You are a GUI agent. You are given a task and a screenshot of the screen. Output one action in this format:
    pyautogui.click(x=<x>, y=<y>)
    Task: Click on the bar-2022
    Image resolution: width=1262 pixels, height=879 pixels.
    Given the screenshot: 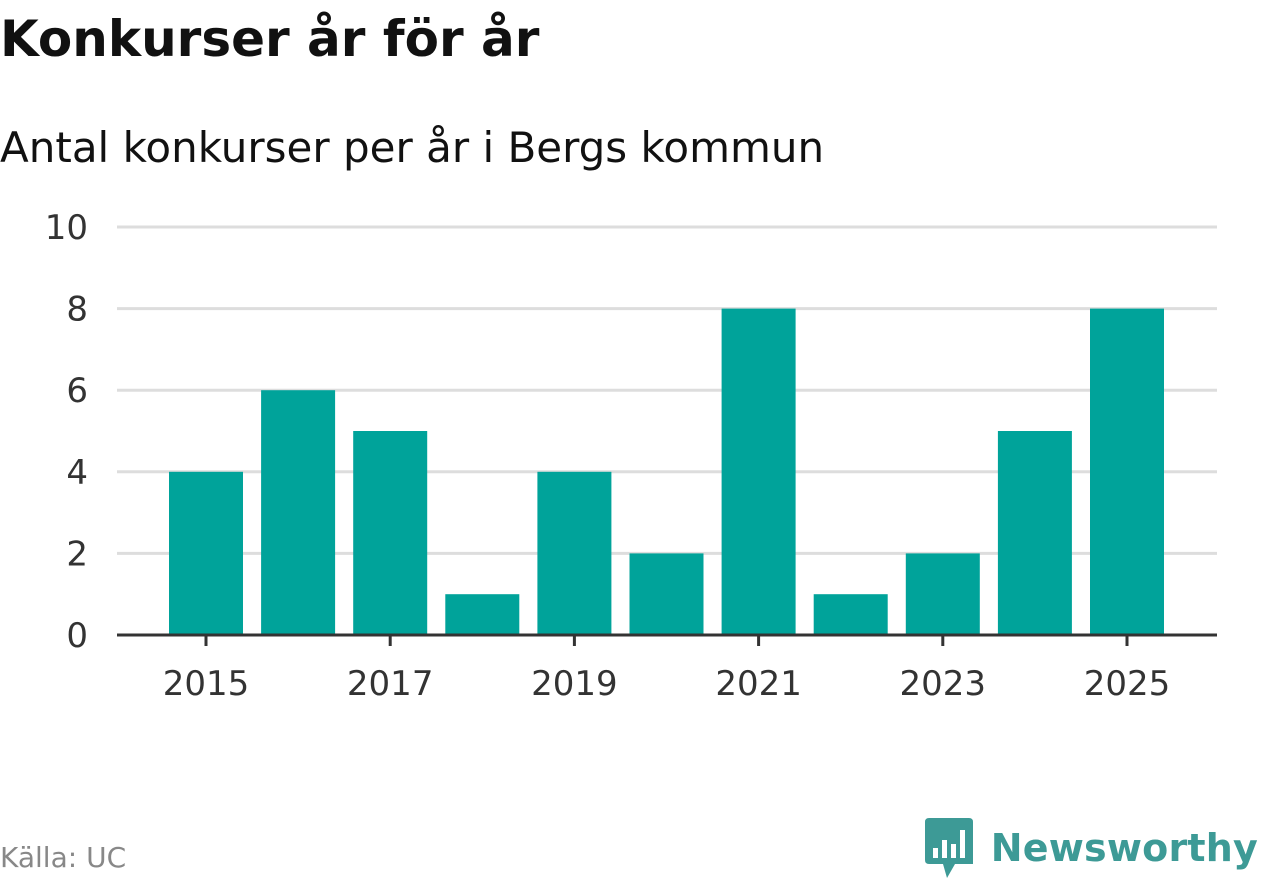 What is the action you would take?
    pyautogui.click(x=850, y=614)
    